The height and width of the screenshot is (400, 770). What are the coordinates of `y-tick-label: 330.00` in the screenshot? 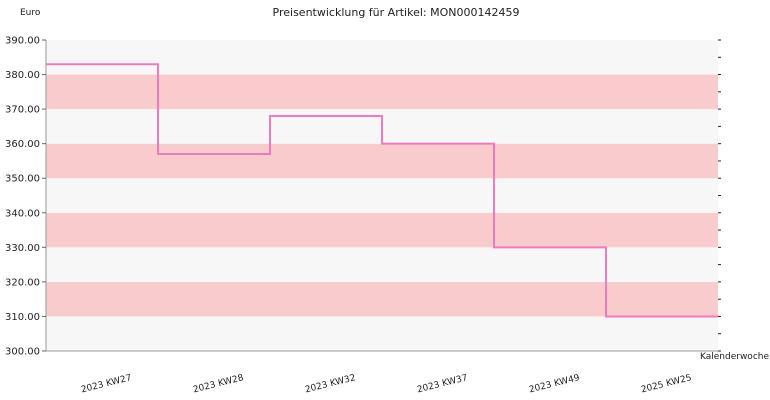 It's located at (22, 248).